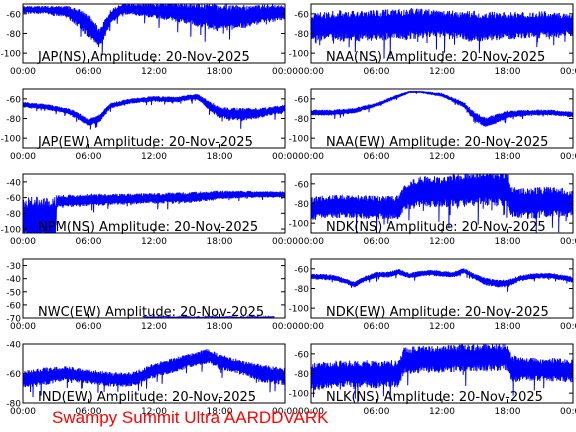 The height and width of the screenshot is (432, 576). What do you see at coordinates (145, 142) in the screenshot?
I see `panel-title: JAP(EW) Amplitude: 20-Nov-2025` at bounding box center [145, 142].